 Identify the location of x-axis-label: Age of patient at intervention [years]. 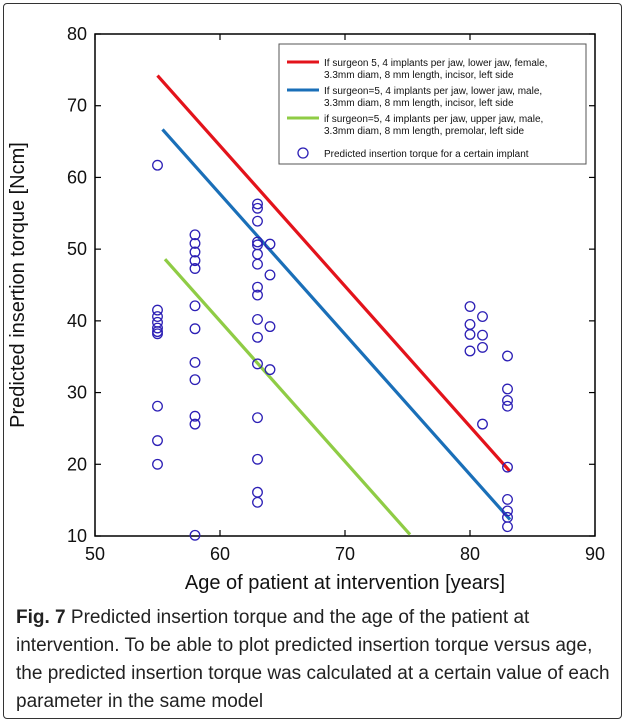
(345, 583).